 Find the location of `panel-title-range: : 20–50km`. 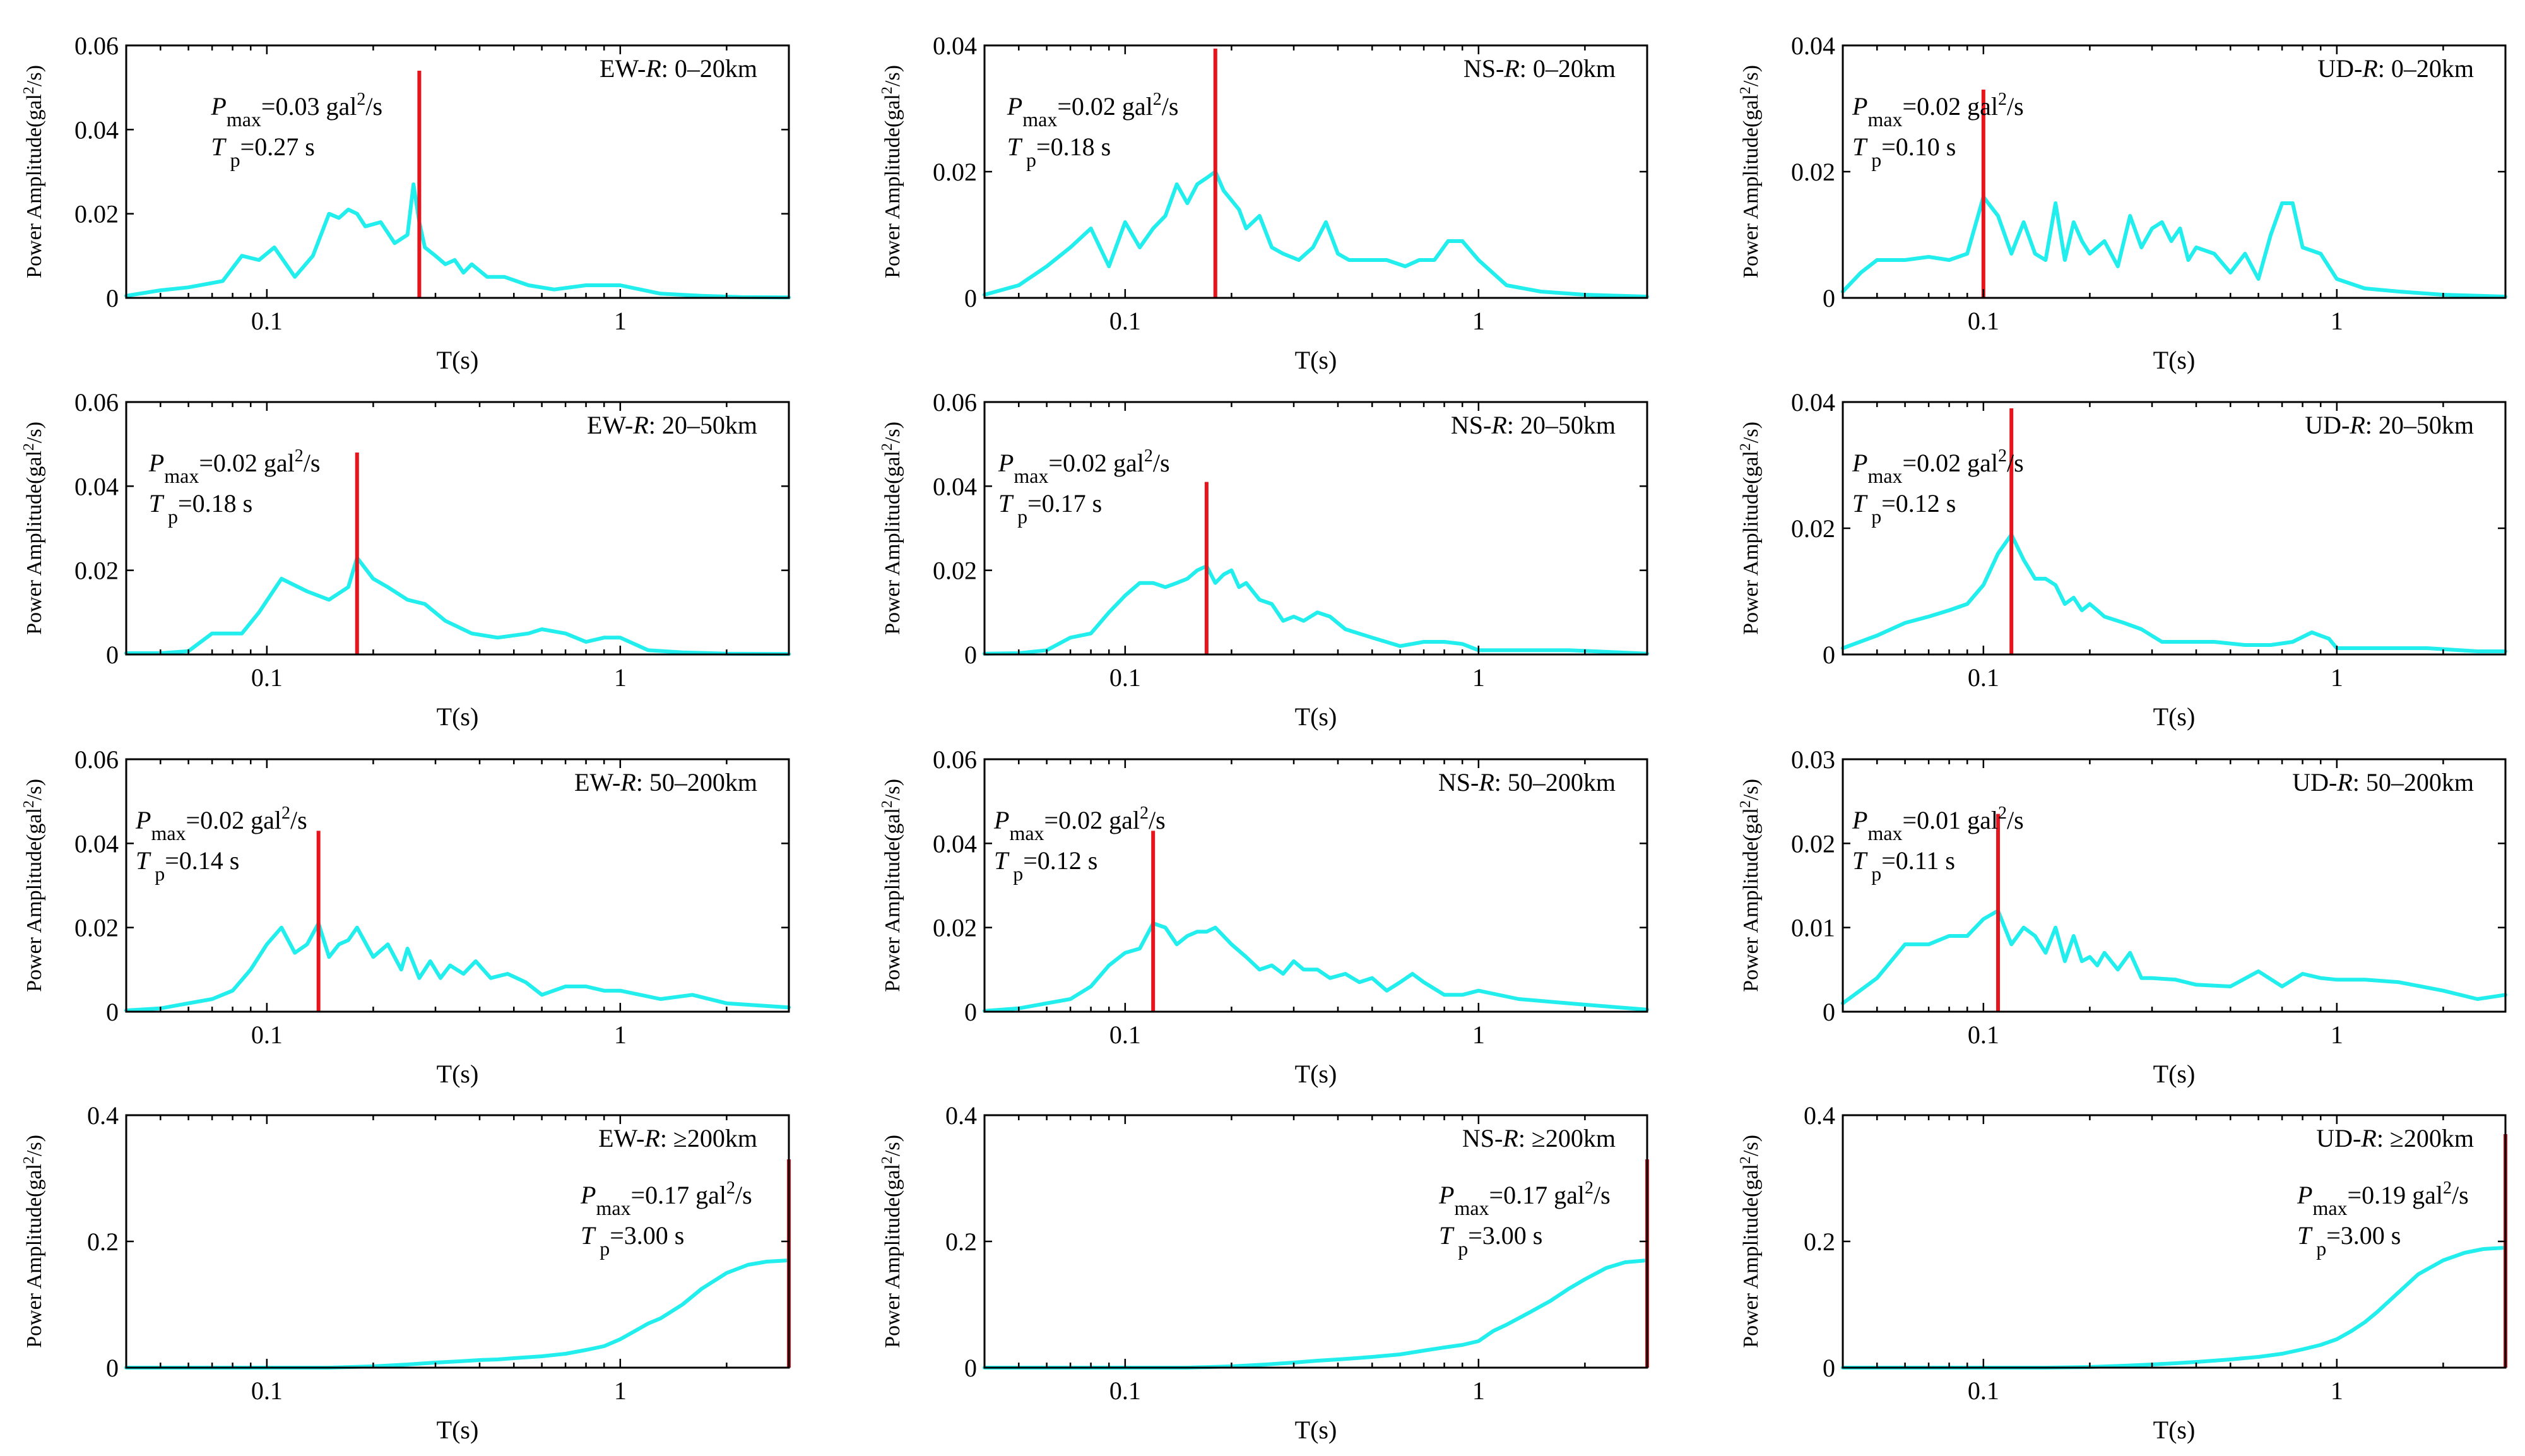

panel-title-range: : 20–50km is located at coordinates (1561, 425).